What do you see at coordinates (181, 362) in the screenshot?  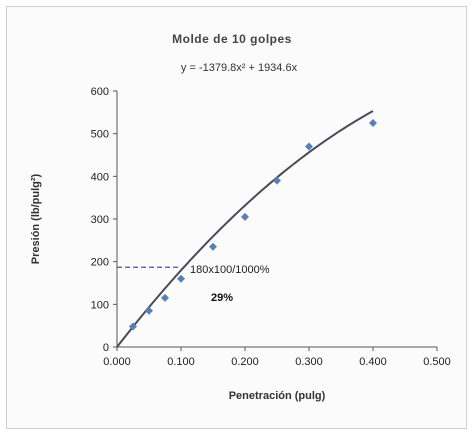 I see `x-tick-label: 0.100` at bounding box center [181, 362].